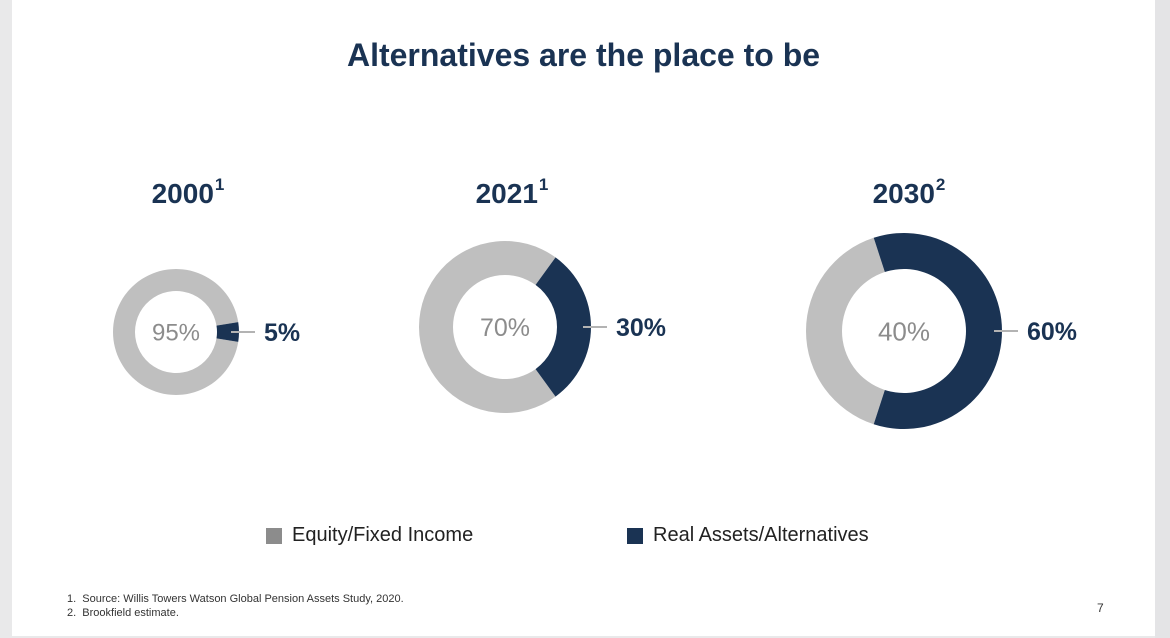 This screenshot has height=638, width=1170. What do you see at coordinates (635, 535) in the screenshot?
I see `legend-swatch-alternatives` at bounding box center [635, 535].